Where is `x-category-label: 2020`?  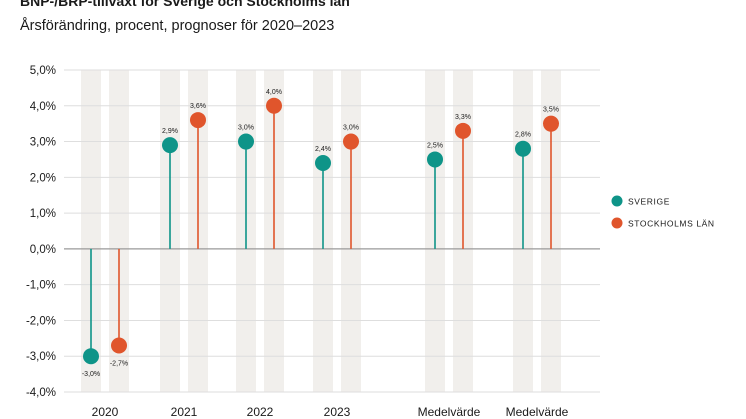 x-category-label: 2020 is located at coordinates (105, 412).